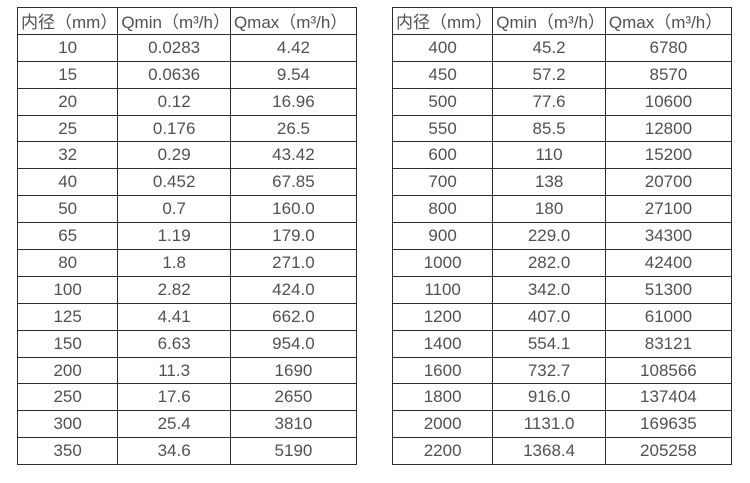  What do you see at coordinates (67, 451) in the screenshot?
I see `diameter-cell: 350` at bounding box center [67, 451].